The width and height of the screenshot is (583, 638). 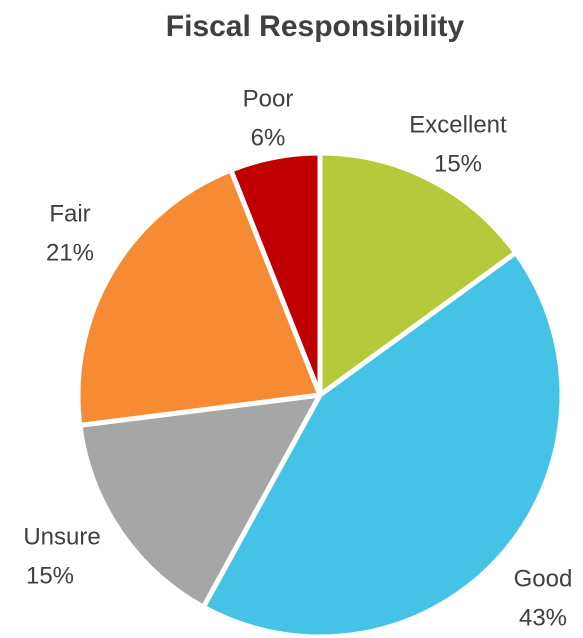 What do you see at coordinates (268, 137) in the screenshot?
I see `slice-value-label: 6%` at bounding box center [268, 137].